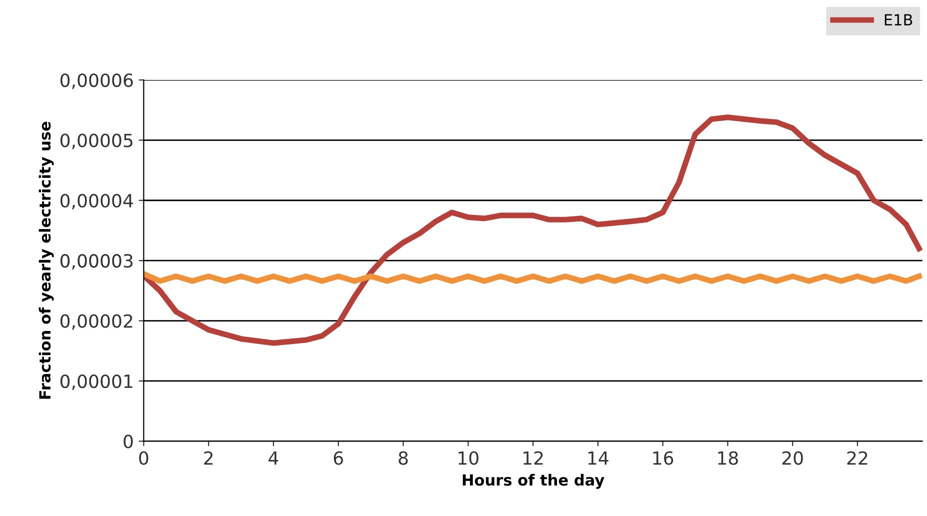 This screenshot has width=927, height=516. I want to click on y-tick-label: 0,00006, so click(96, 81).